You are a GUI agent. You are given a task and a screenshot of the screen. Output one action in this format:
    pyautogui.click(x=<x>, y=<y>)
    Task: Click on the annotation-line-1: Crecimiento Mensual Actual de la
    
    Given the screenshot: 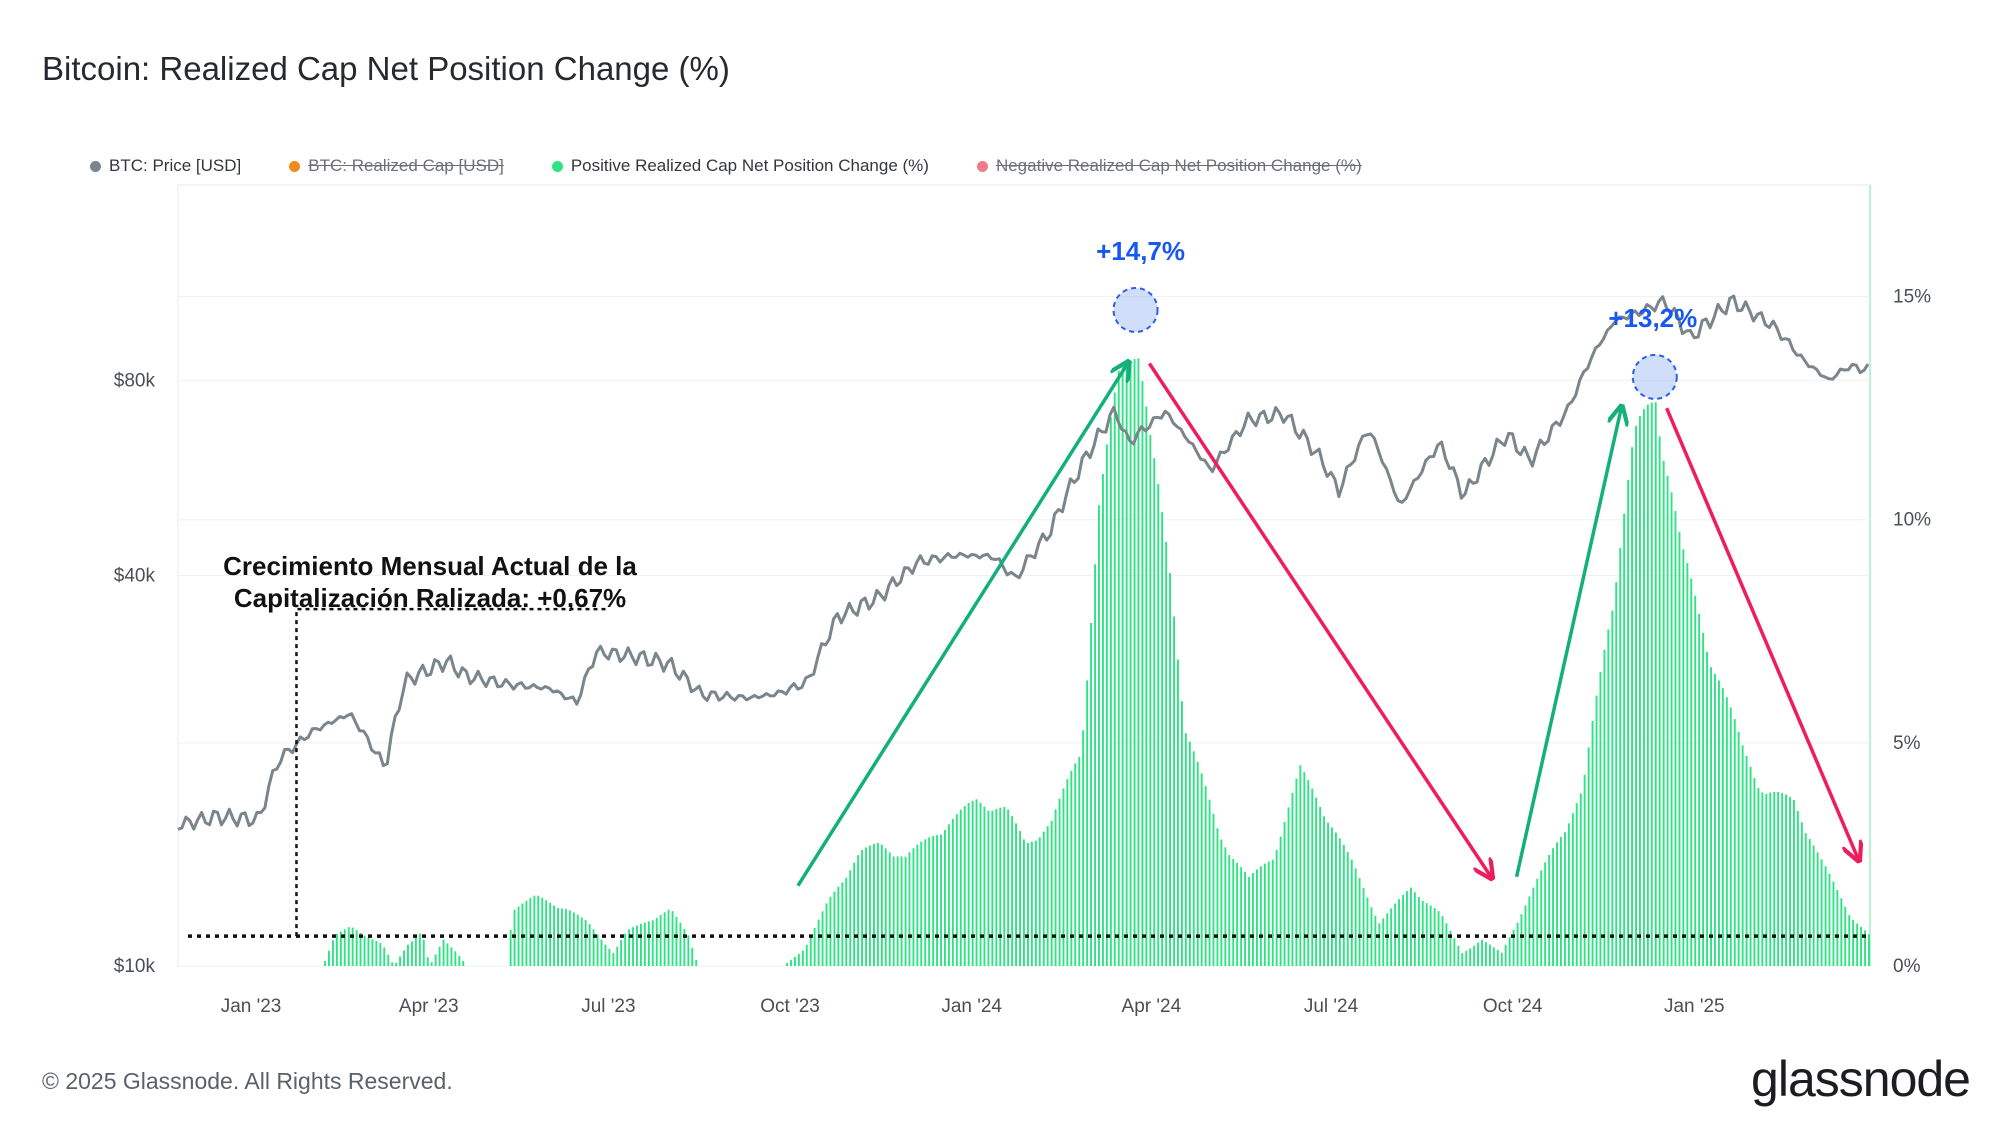 What is the action you would take?
    pyautogui.click(x=430, y=566)
    